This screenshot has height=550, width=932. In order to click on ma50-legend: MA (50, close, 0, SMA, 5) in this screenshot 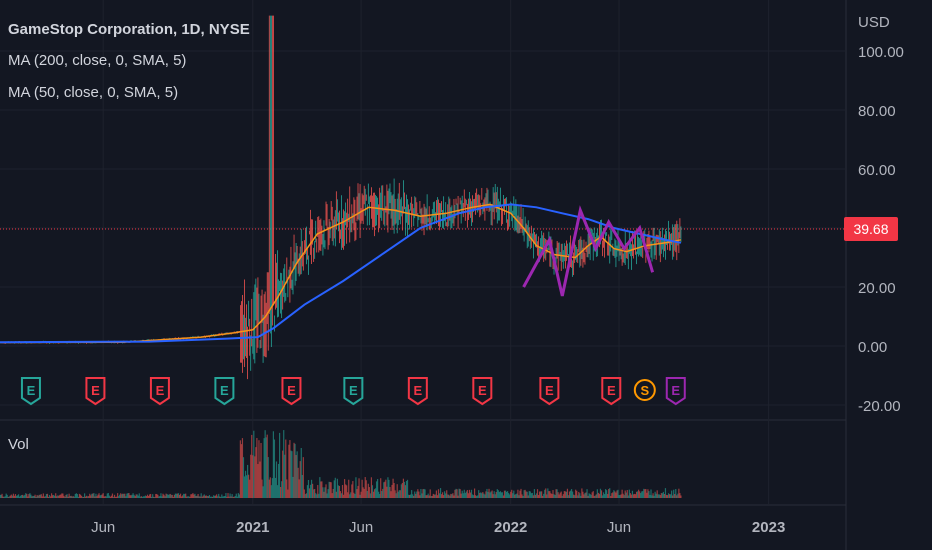, I will do `click(93, 92)`.